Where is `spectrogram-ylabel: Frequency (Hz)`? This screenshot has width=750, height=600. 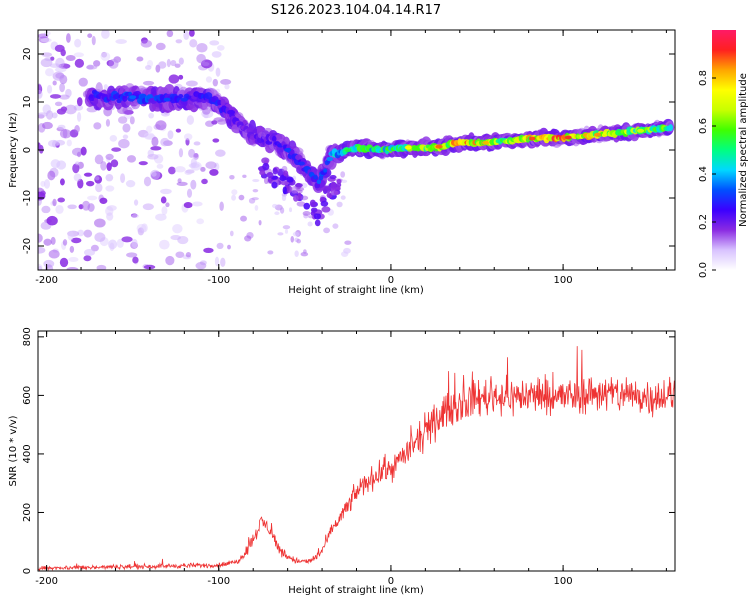 spectrogram-ylabel: Frequency (Hz) is located at coordinates (13, 150).